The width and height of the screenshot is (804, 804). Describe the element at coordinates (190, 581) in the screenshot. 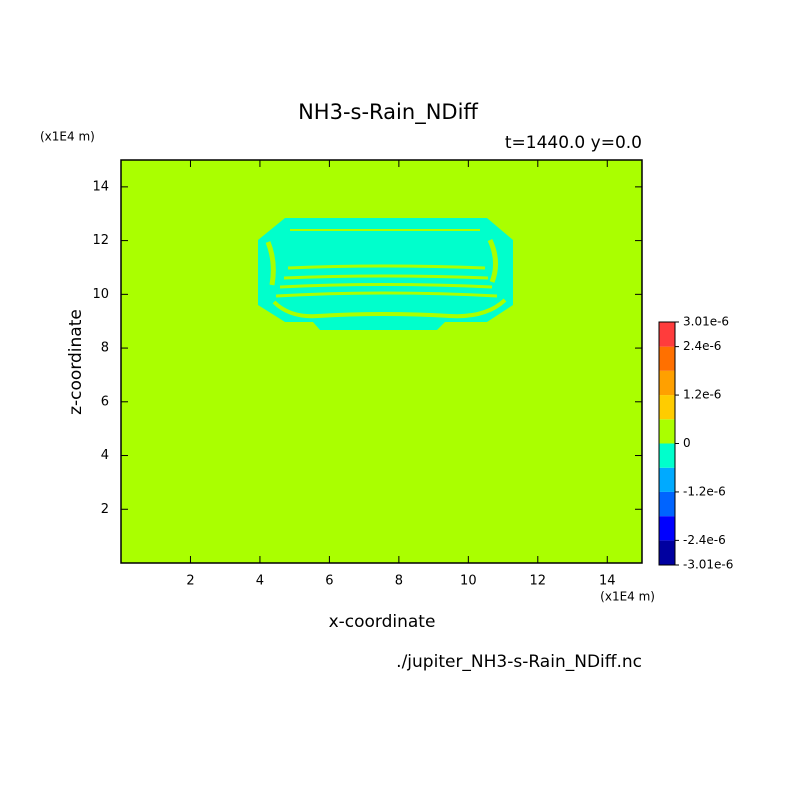

I see `x-tick-label: 2` at that location.